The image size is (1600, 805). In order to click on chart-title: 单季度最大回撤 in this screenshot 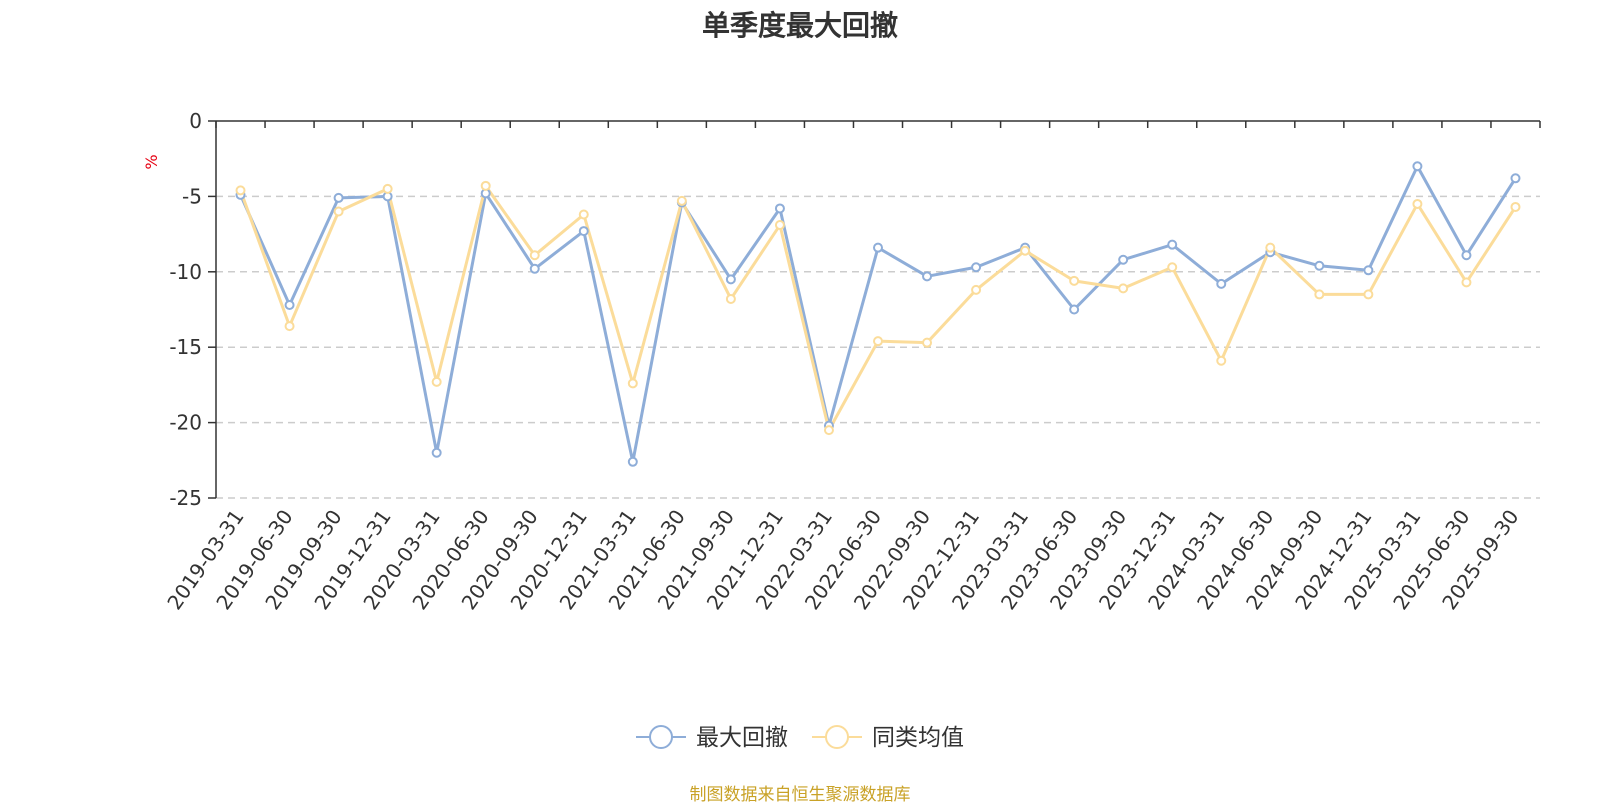, I will do `click(799, 25)`.